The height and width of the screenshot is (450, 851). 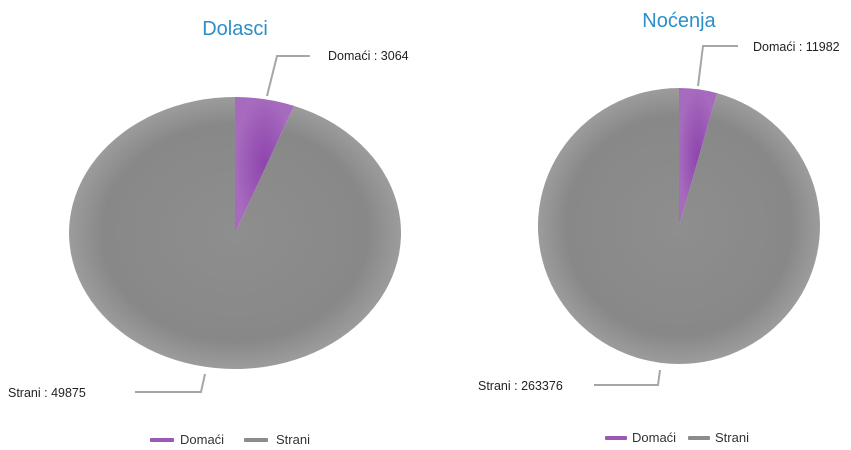 I want to click on legend-swatch-strani-nocenja, so click(x=699, y=438).